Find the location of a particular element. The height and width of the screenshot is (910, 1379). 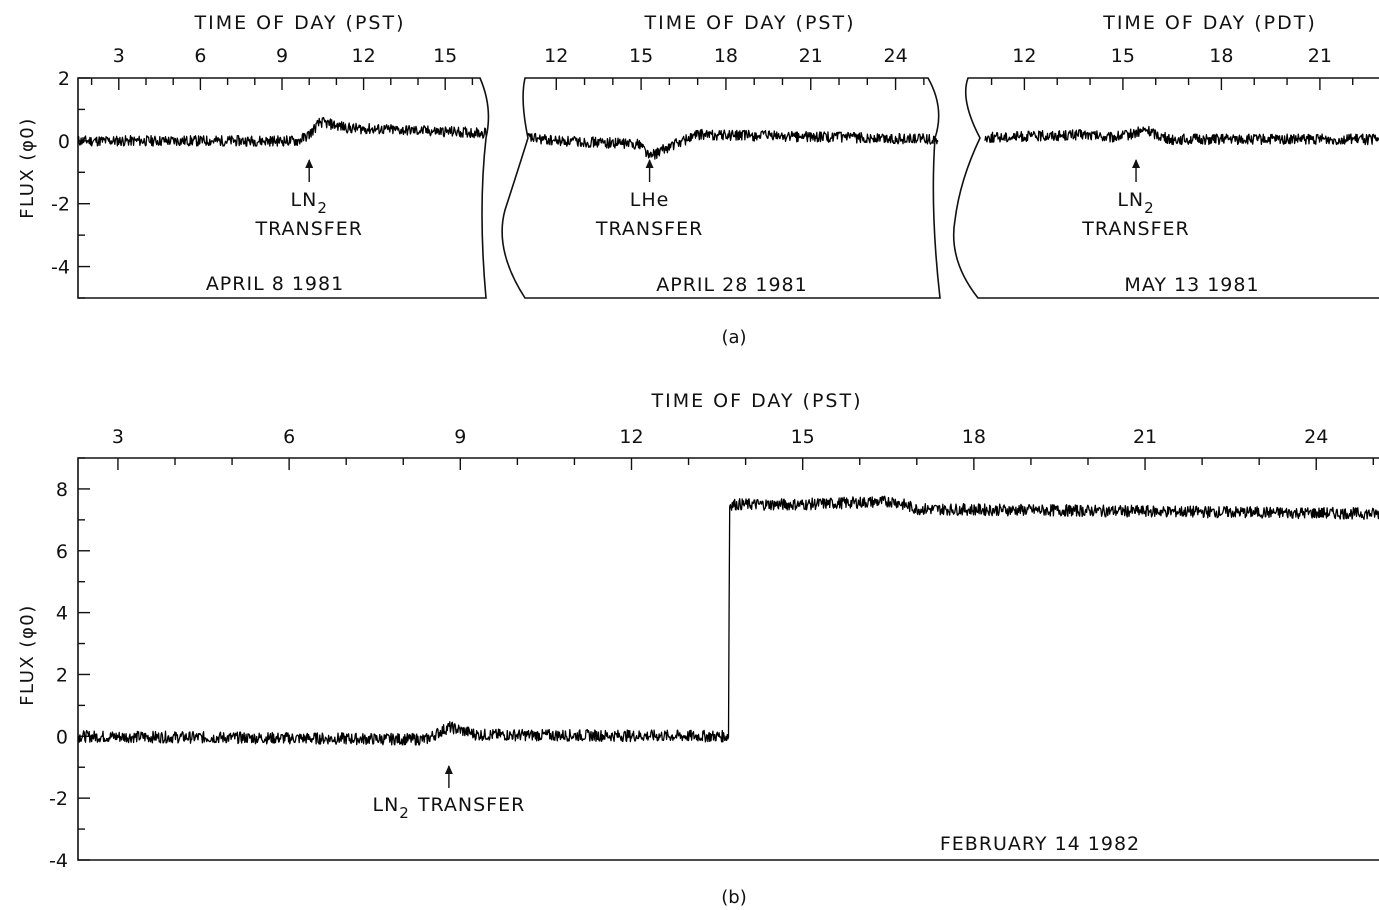

annotation-lhe: LHe is located at coordinates (650, 200).